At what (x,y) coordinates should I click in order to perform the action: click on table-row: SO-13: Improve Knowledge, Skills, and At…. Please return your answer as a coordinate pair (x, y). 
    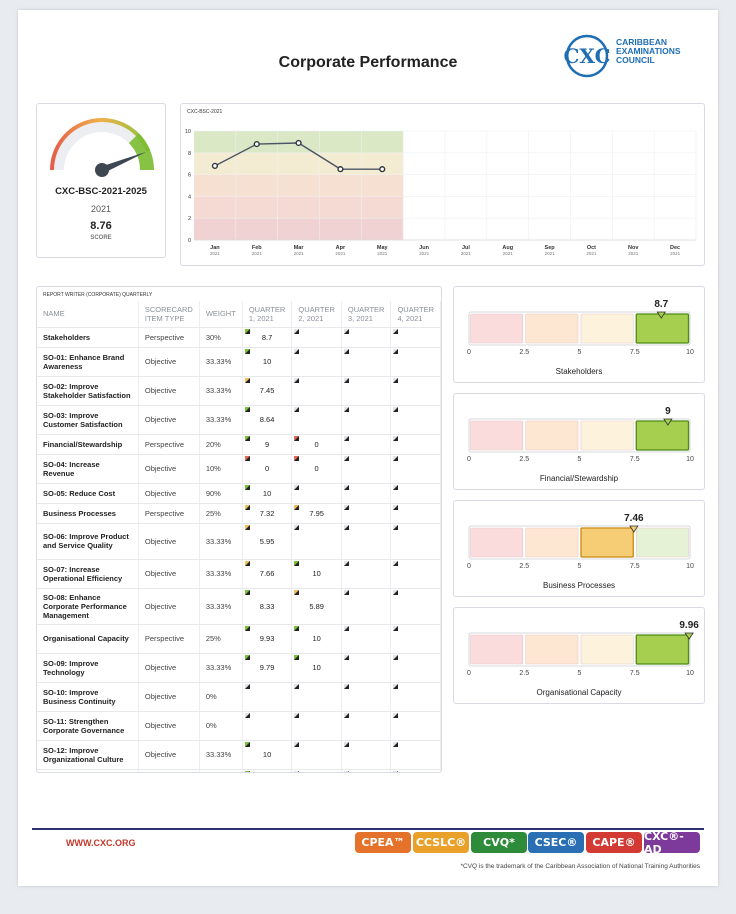
    Looking at the image, I should click on (239, 770).